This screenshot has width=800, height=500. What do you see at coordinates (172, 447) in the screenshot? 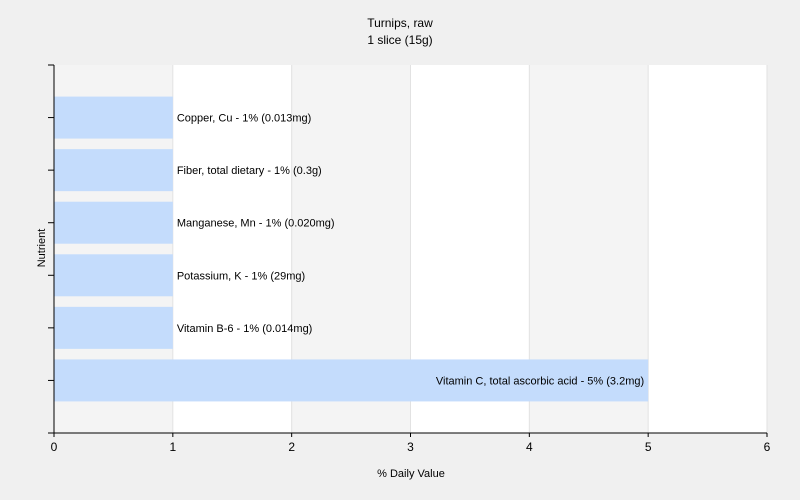
I see `x-tick-label: 1` at bounding box center [172, 447].